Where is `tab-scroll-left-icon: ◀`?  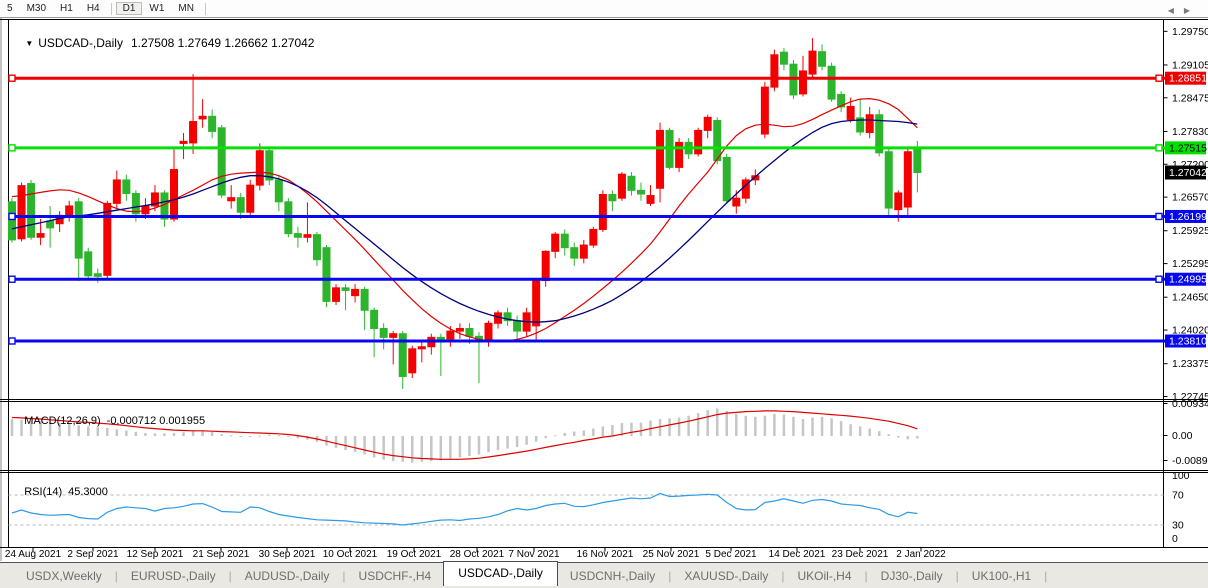
tab-scroll-left-icon: ◀ is located at coordinates (1175, 10).